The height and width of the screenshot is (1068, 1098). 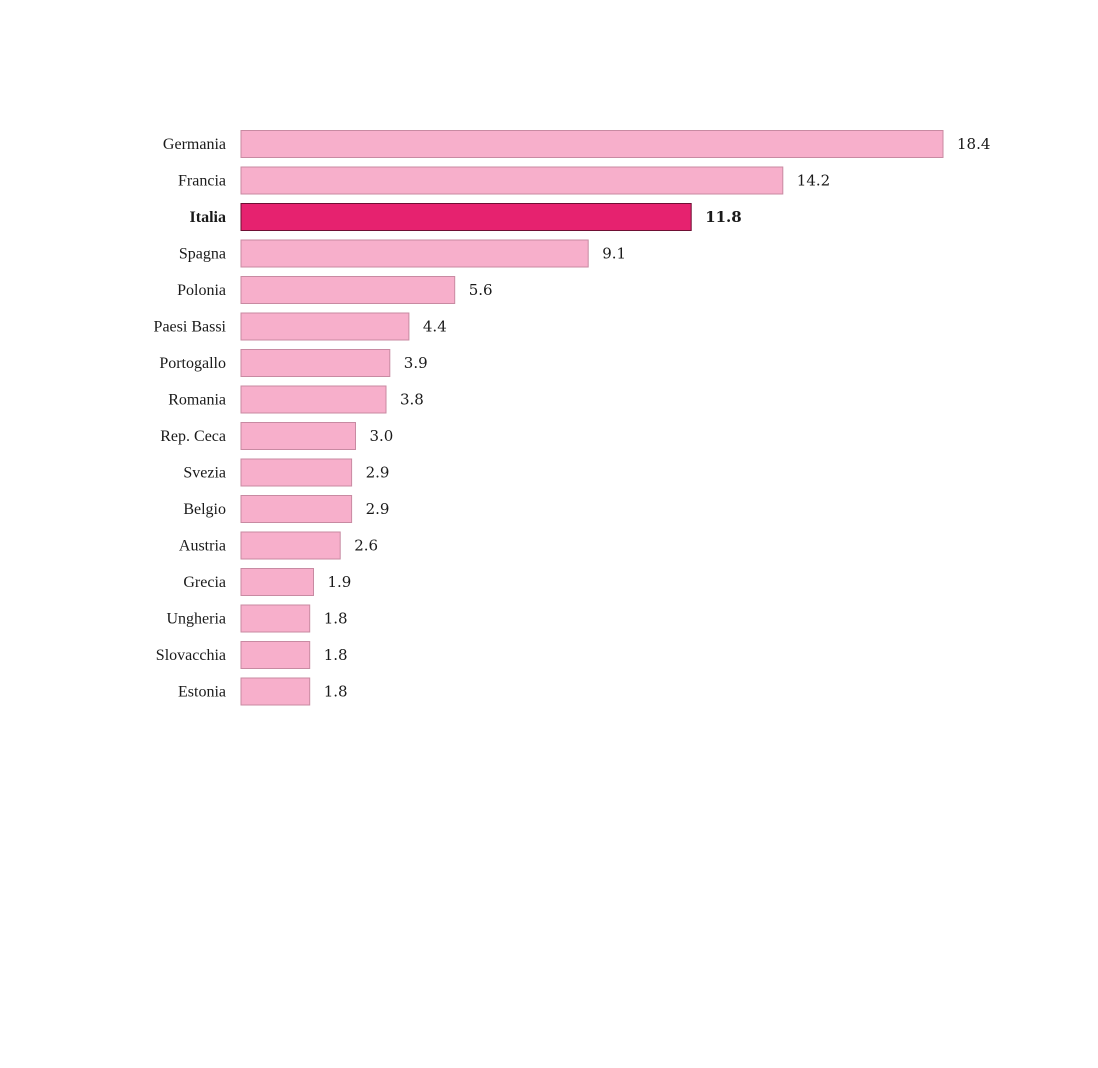 What do you see at coordinates (973, 144) in the screenshot?
I see `value-label-germania: 18.4` at bounding box center [973, 144].